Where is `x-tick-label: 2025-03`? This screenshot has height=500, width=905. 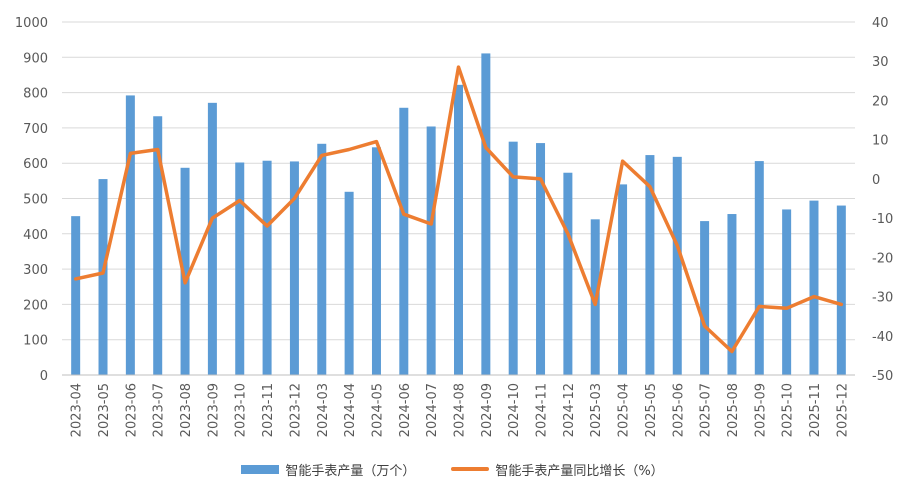 x-tick-label: 2025-03 is located at coordinates (596, 410).